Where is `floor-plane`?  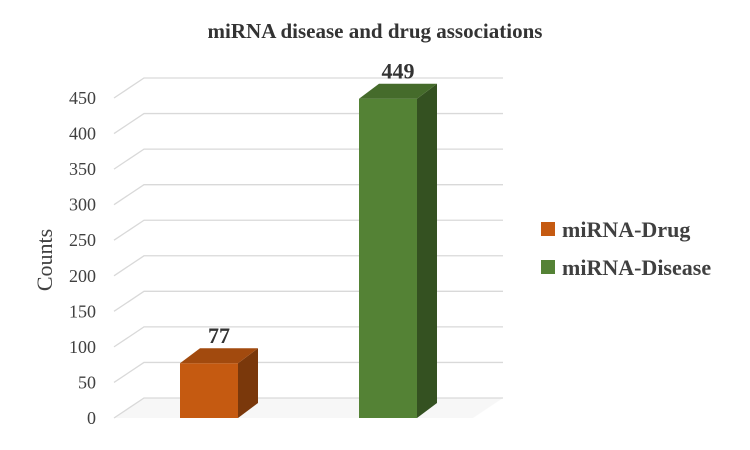
floor-plane is located at coordinates (308, 408).